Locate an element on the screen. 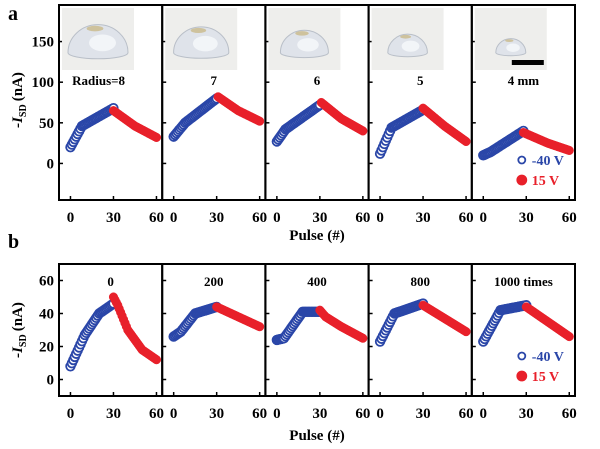 Image resolution: width=600 pixels, height=449 pixels. subpanel-a-1: 0 50 100 150 0 30 60 Radius=8 is located at coordinates (98, 115).